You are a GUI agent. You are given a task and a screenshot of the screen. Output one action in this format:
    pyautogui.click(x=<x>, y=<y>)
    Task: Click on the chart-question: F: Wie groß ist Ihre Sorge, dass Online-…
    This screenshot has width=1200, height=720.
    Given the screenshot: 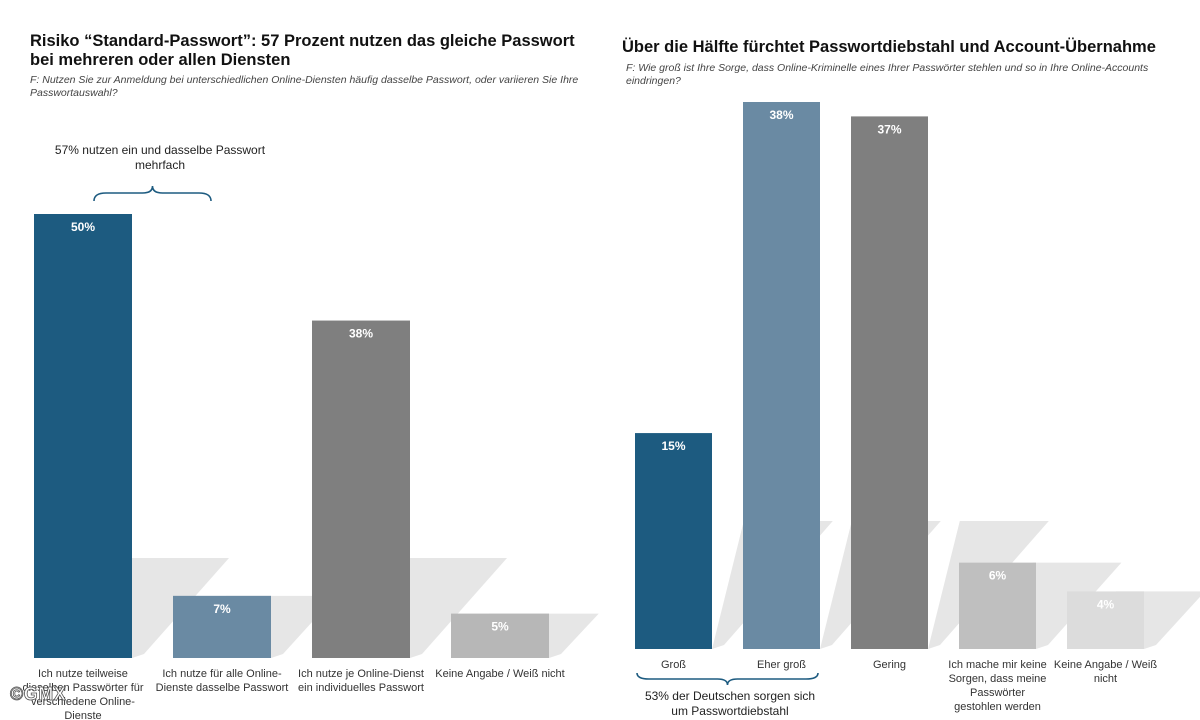 What is the action you would take?
    pyautogui.click(x=887, y=74)
    